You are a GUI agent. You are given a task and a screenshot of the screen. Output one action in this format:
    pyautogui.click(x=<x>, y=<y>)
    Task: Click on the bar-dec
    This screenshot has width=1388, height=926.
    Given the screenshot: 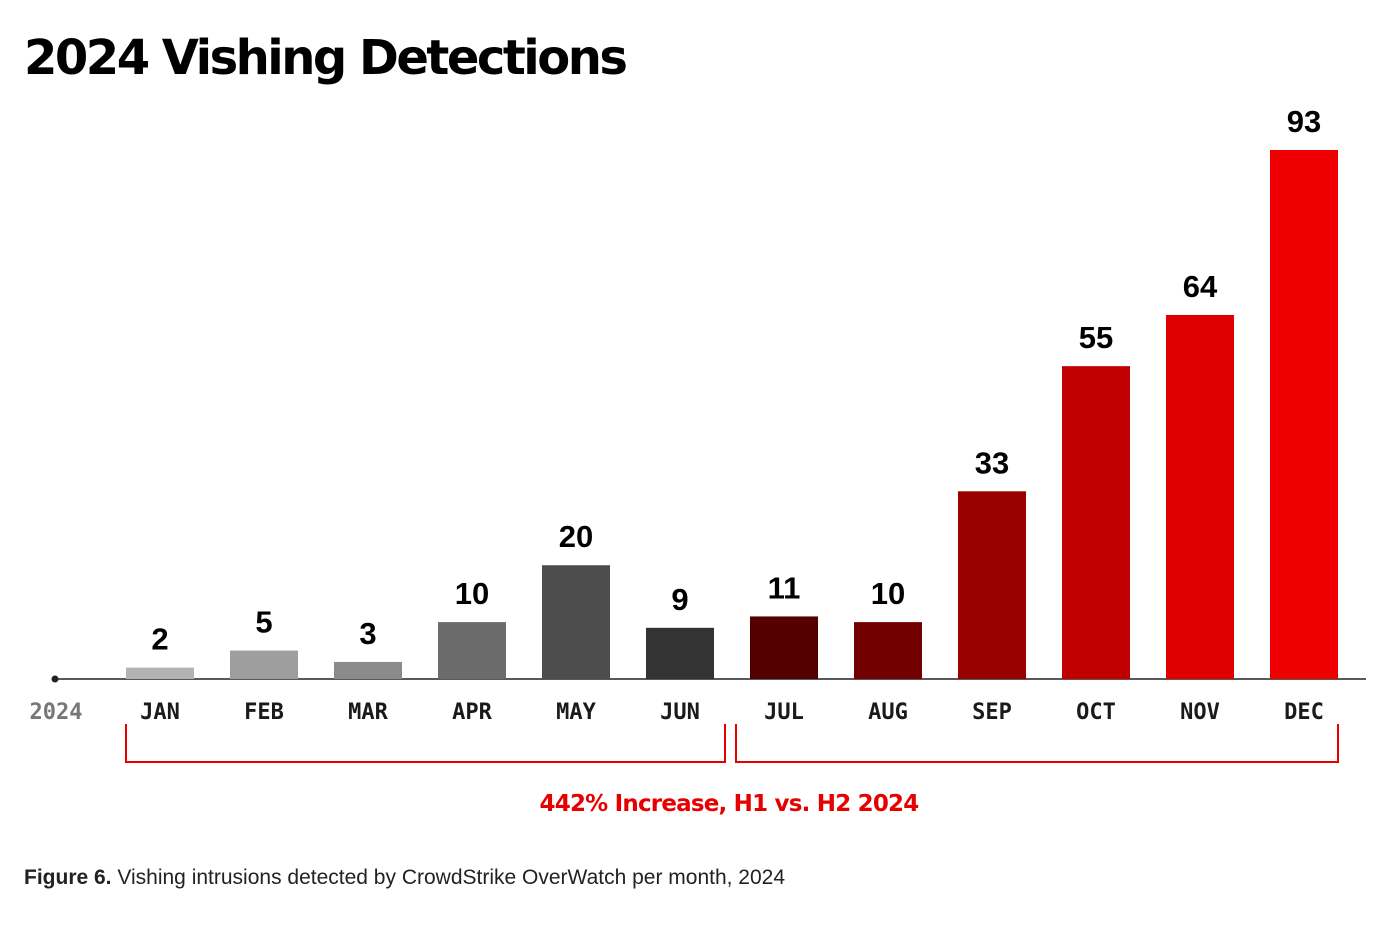 What is the action you would take?
    pyautogui.click(x=1304, y=414)
    